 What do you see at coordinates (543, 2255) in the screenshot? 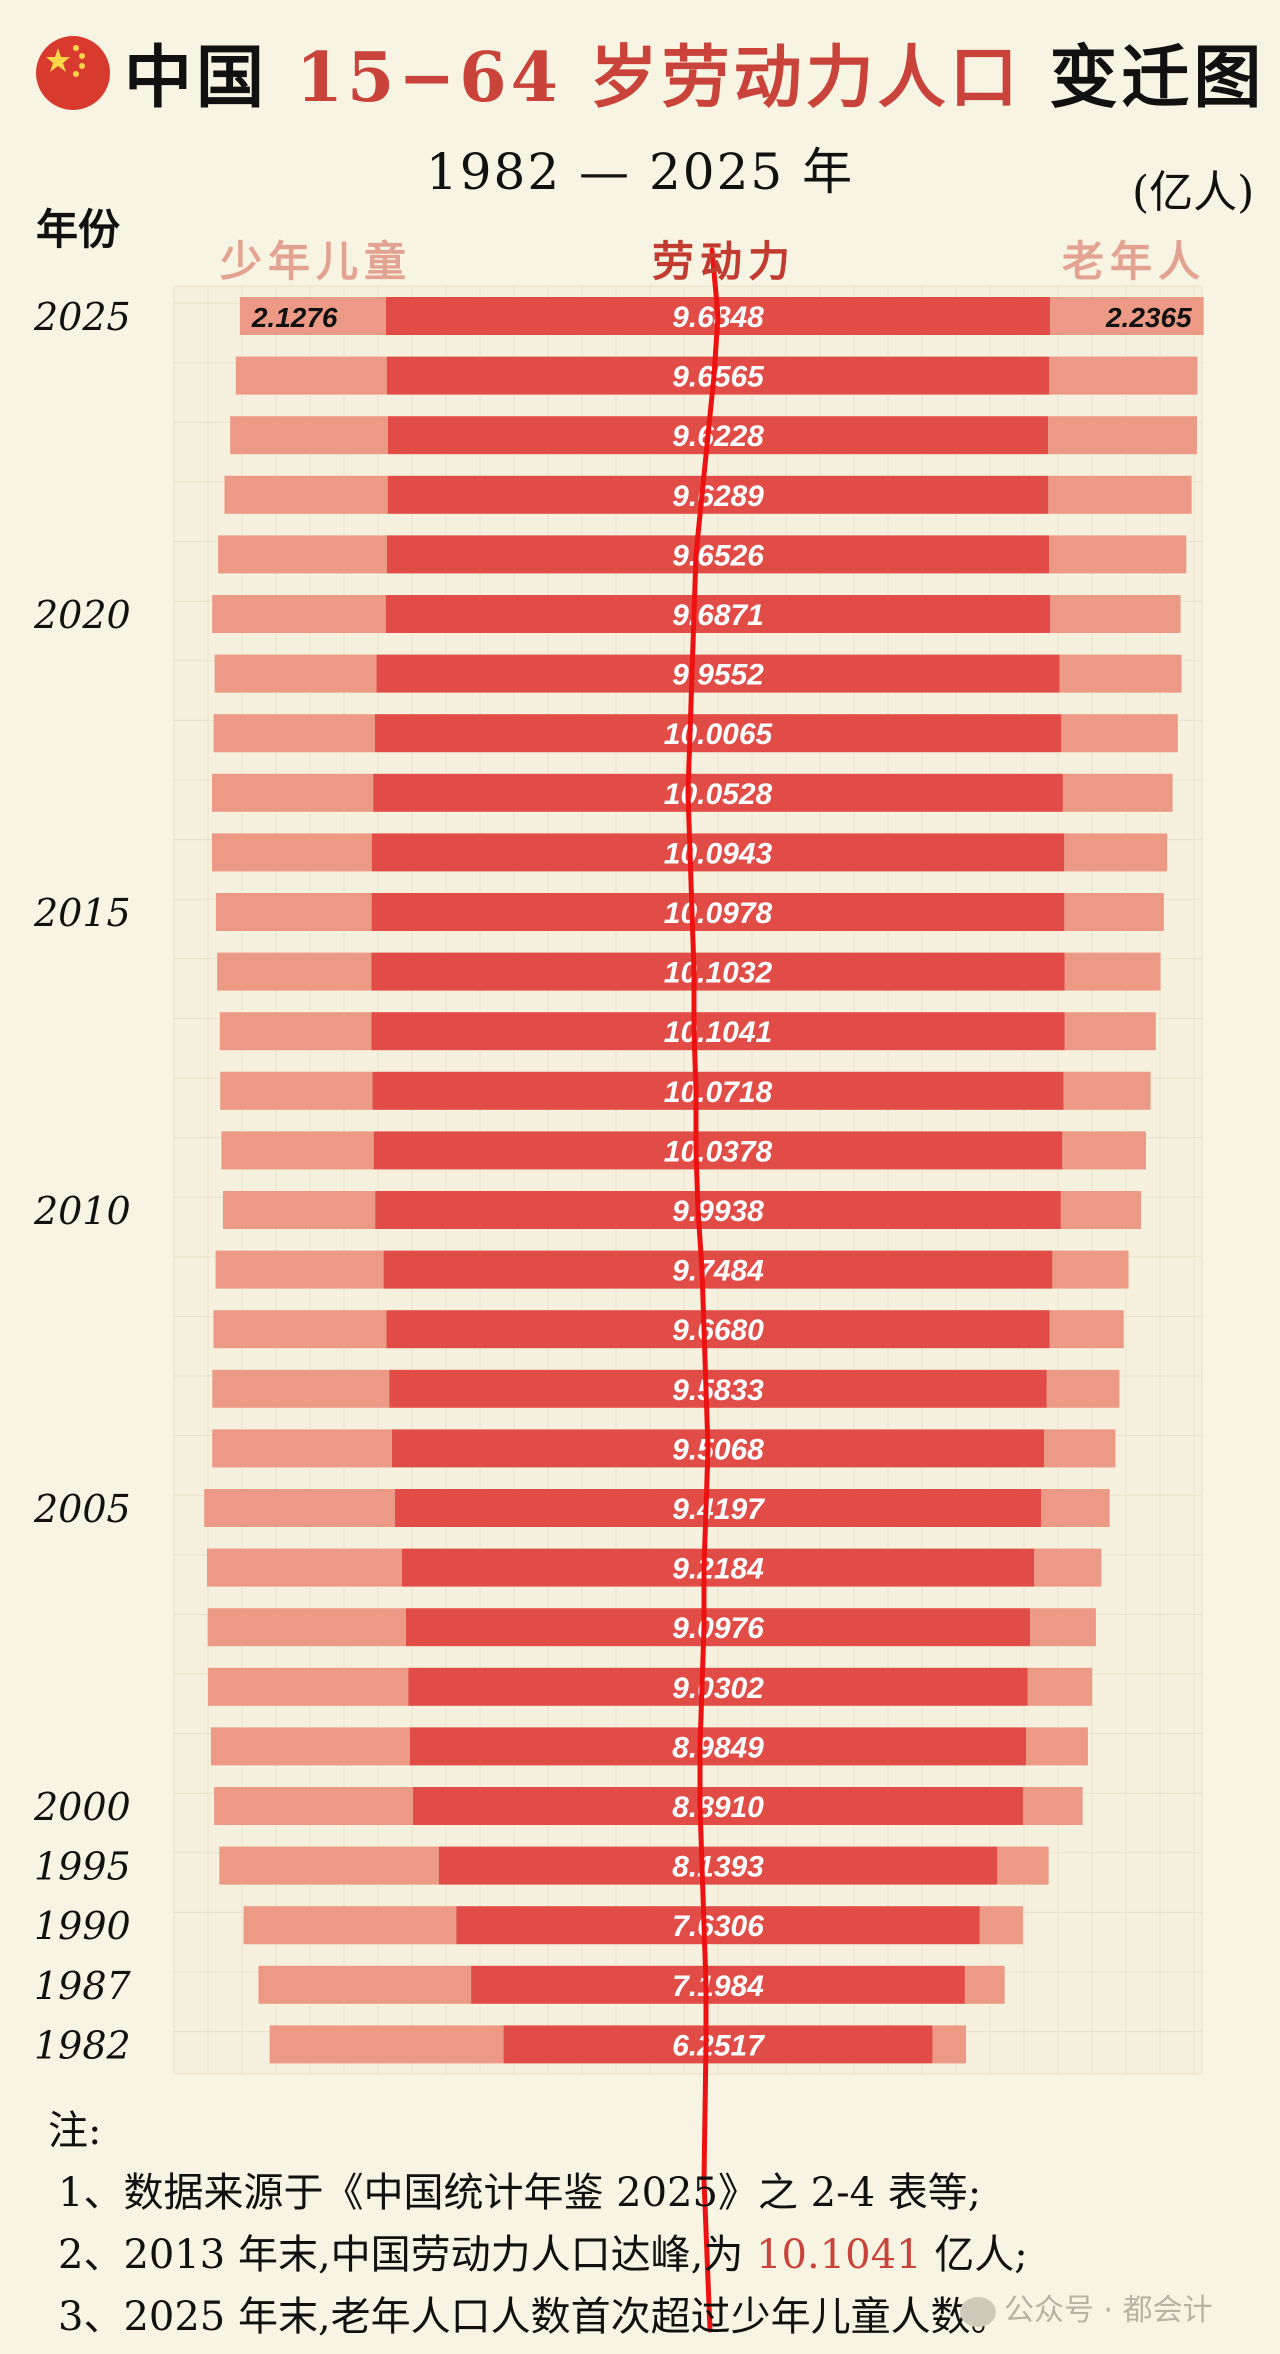
I see `note-item: 2、2013 年末,中国劳动力人口达峰,为 10.1041 亿人;` at bounding box center [543, 2255].